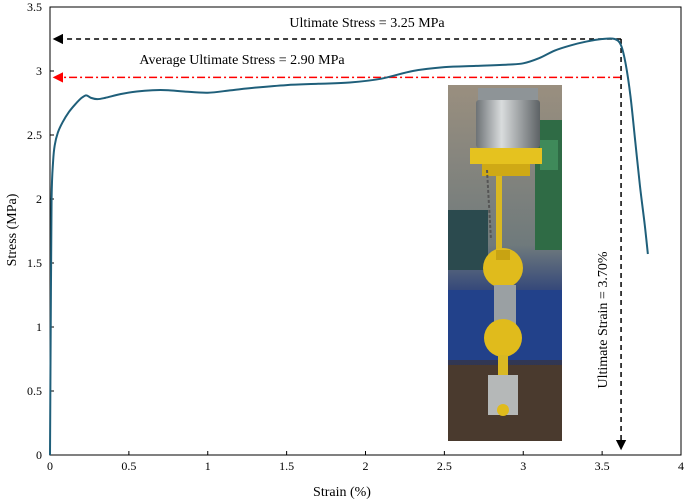 The width and height of the screenshot is (685, 501). I want to click on y-tick-label: 3.5, so click(34, 7).